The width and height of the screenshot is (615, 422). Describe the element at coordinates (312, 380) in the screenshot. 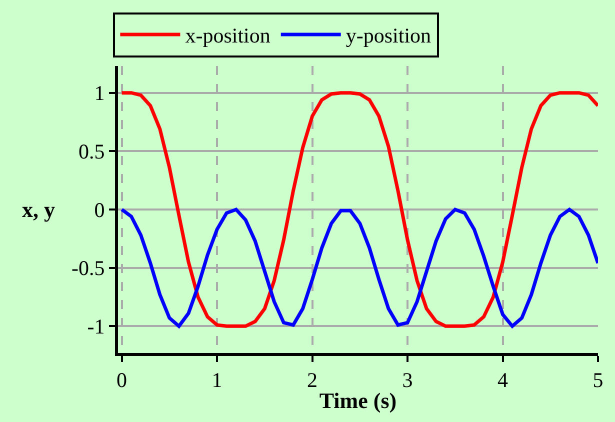

I see `x-tick-label: 2` at that location.